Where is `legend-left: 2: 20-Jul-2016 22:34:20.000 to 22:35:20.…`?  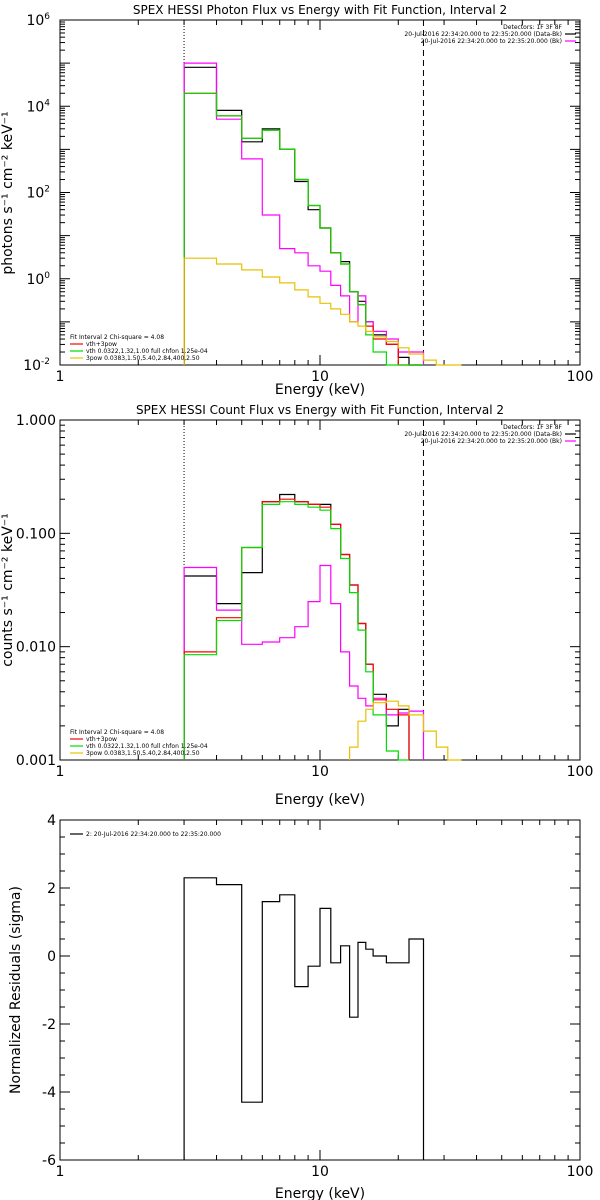 legend-left: 2: 20-Jul-2016 22:34:20.000 to 22:35:20.… is located at coordinates (145, 834).